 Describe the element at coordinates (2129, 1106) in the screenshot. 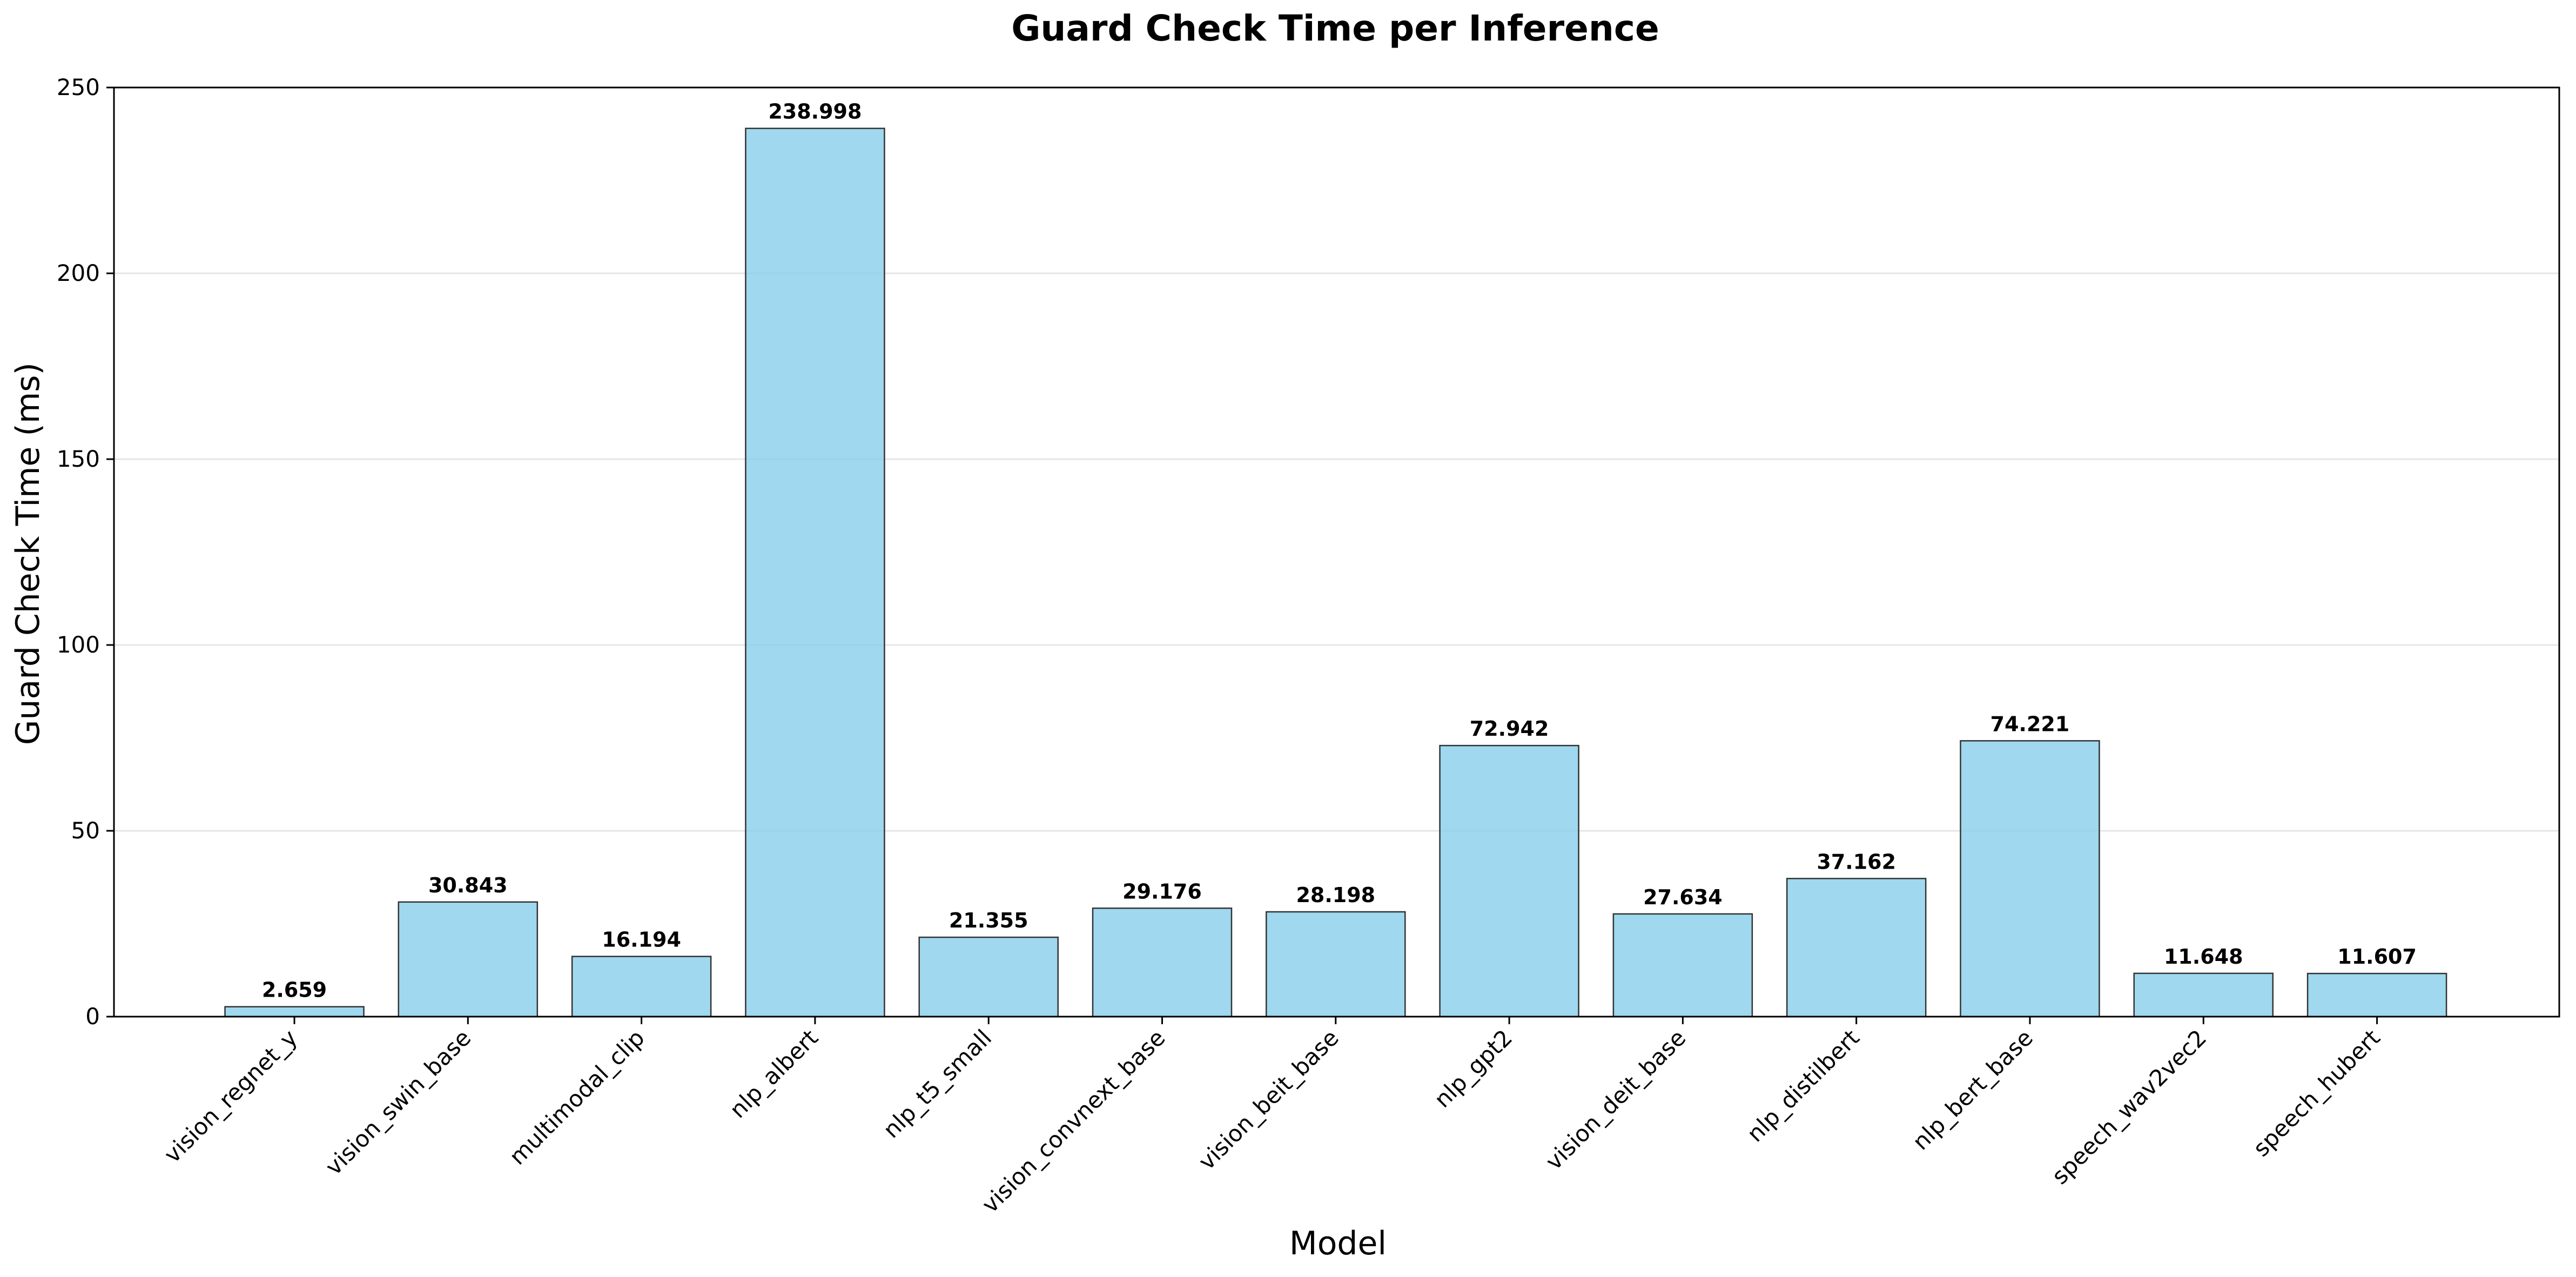

I see `x-tick-label: speech_wav2vec2` at that location.